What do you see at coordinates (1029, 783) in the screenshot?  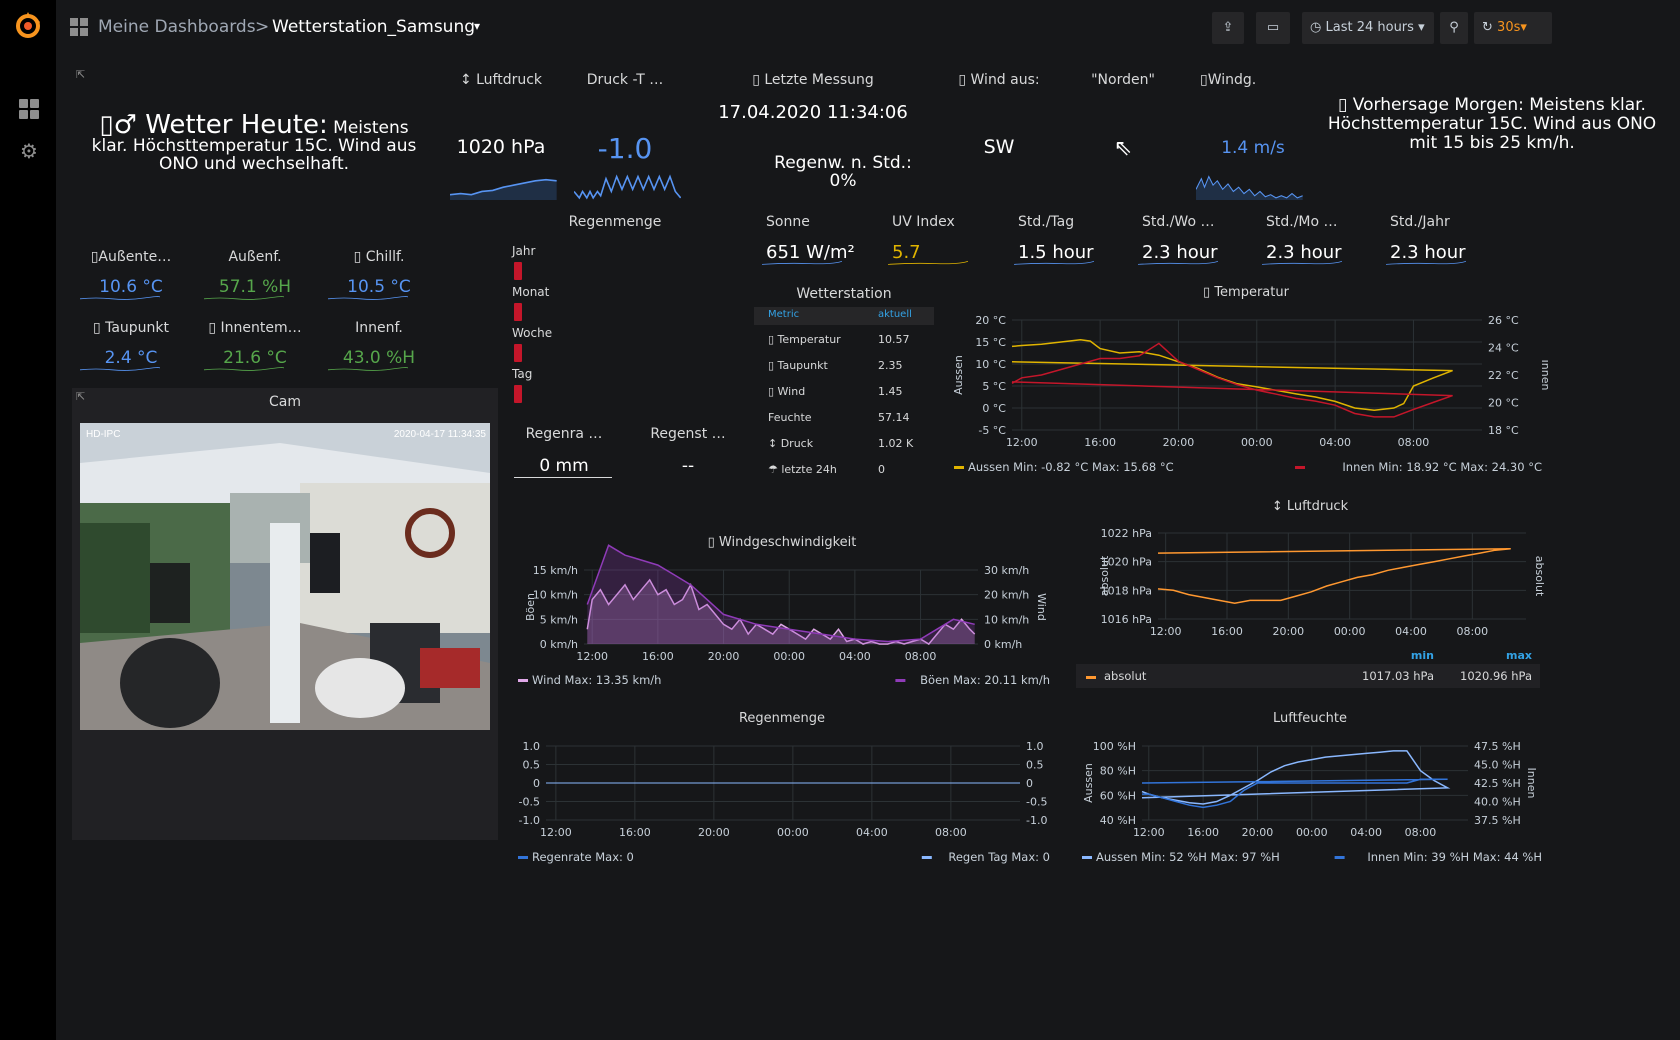 I see `y2-tick-label: 0` at bounding box center [1029, 783].